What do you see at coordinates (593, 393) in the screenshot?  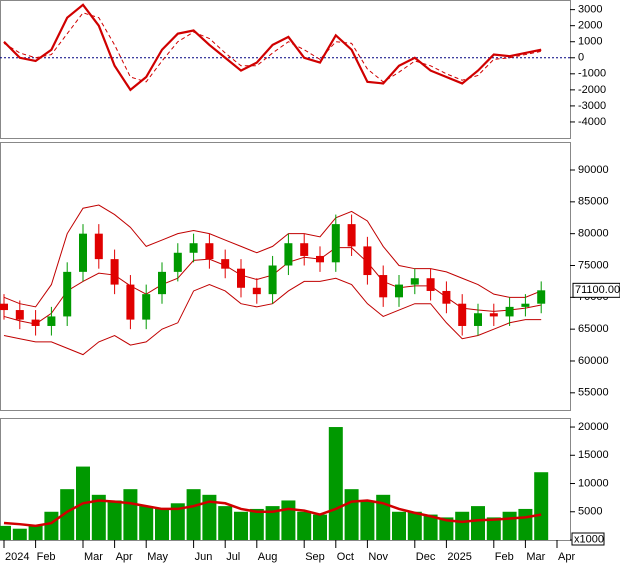 I see `y-tick-label: 55000` at bounding box center [593, 393].